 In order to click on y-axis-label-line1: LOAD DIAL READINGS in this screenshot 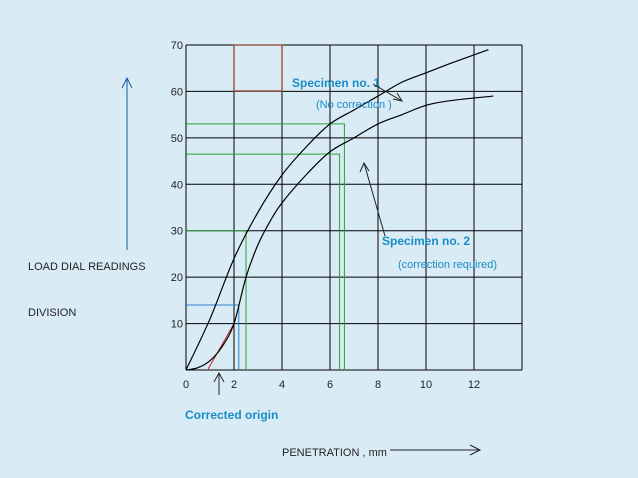, I will do `click(87, 267)`.